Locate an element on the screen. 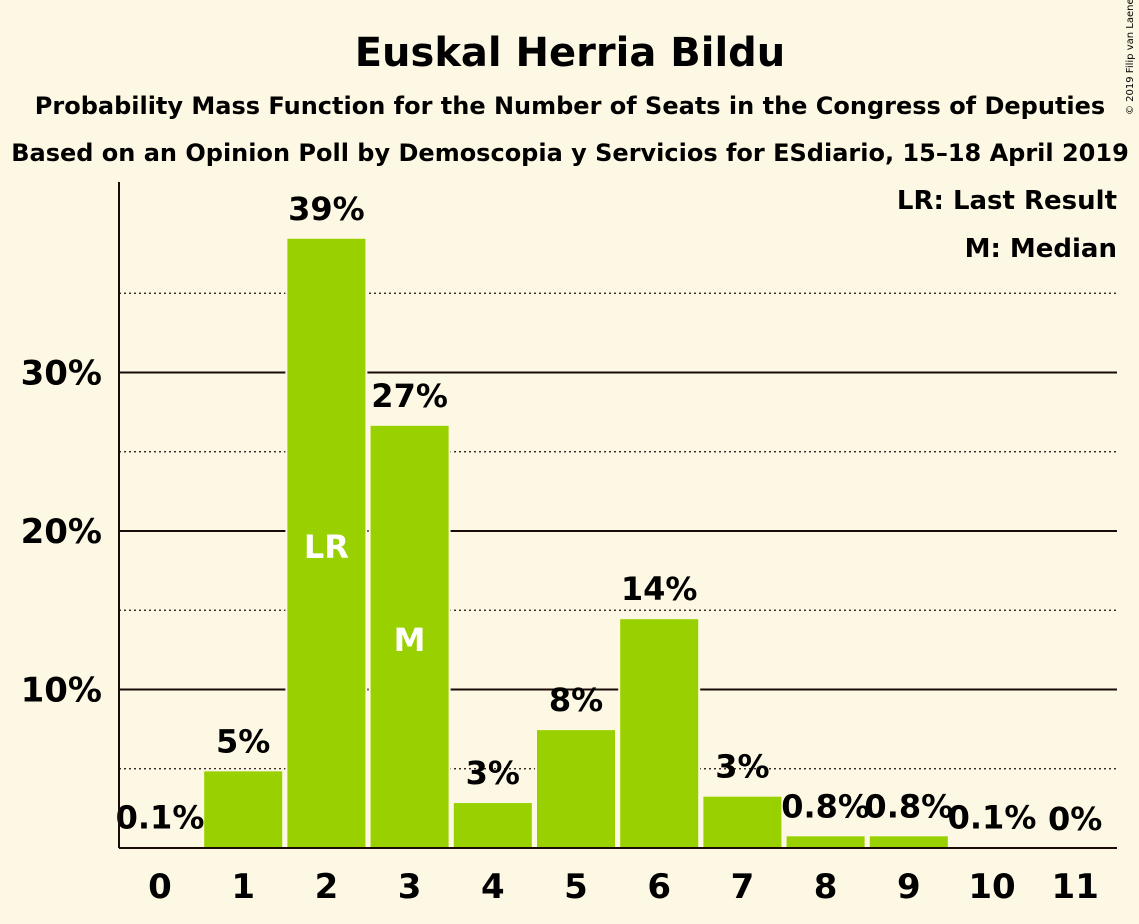  x-tick-label: 11 is located at coordinates (1075, 887).